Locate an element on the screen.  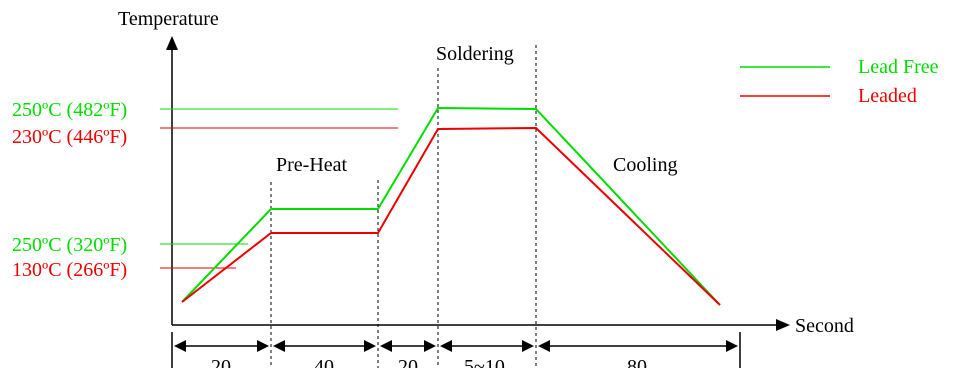
x-axis-label: Second is located at coordinates (824, 326).